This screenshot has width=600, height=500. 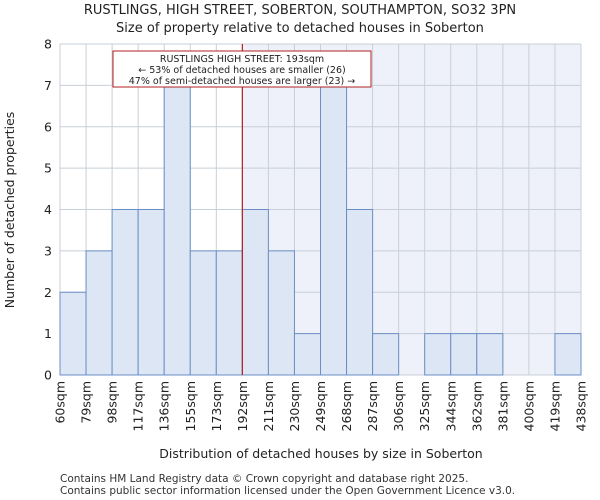 I want to click on y-tick-label: 3, so click(x=48, y=250).